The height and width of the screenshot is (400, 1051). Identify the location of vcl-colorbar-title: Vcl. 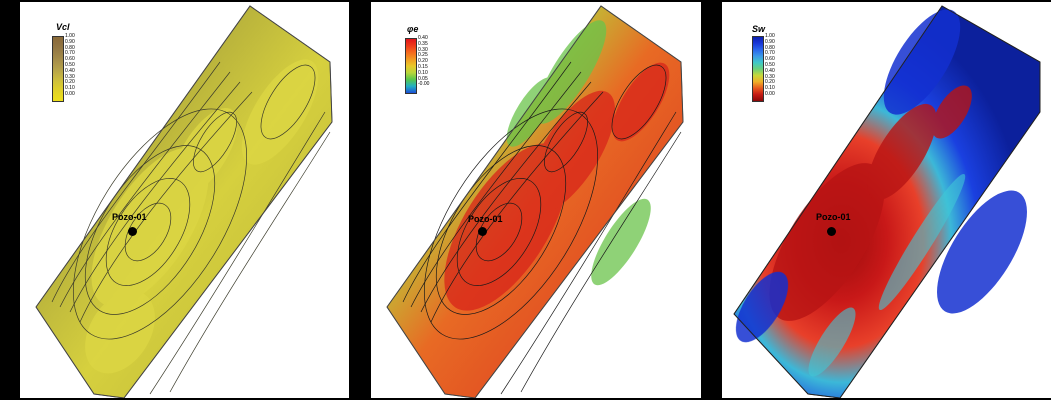
(63, 27).